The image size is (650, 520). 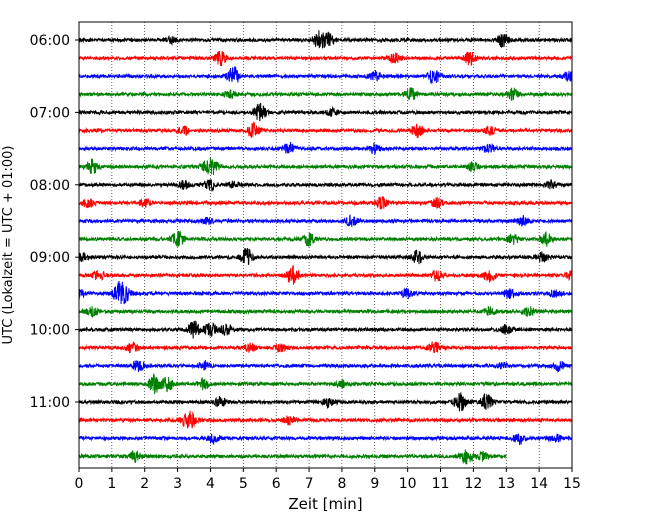 What do you see at coordinates (325, 504) in the screenshot?
I see `x-axis-label: Zeit [min]` at bounding box center [325, 504].